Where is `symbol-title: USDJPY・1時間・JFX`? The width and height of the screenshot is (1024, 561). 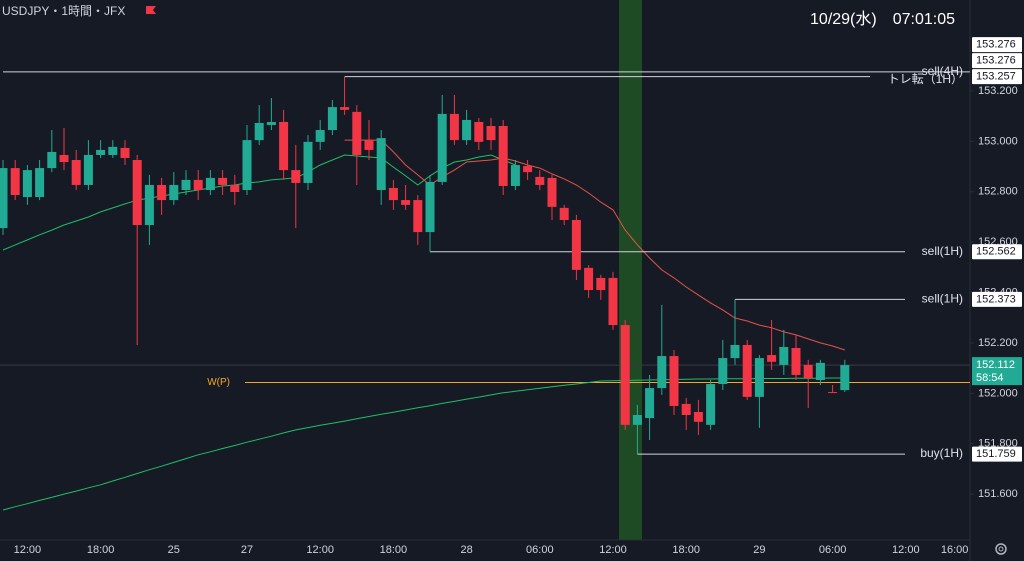 symbol-title: USDJPY・1時間・JFX is located at coordinates (63, 11).